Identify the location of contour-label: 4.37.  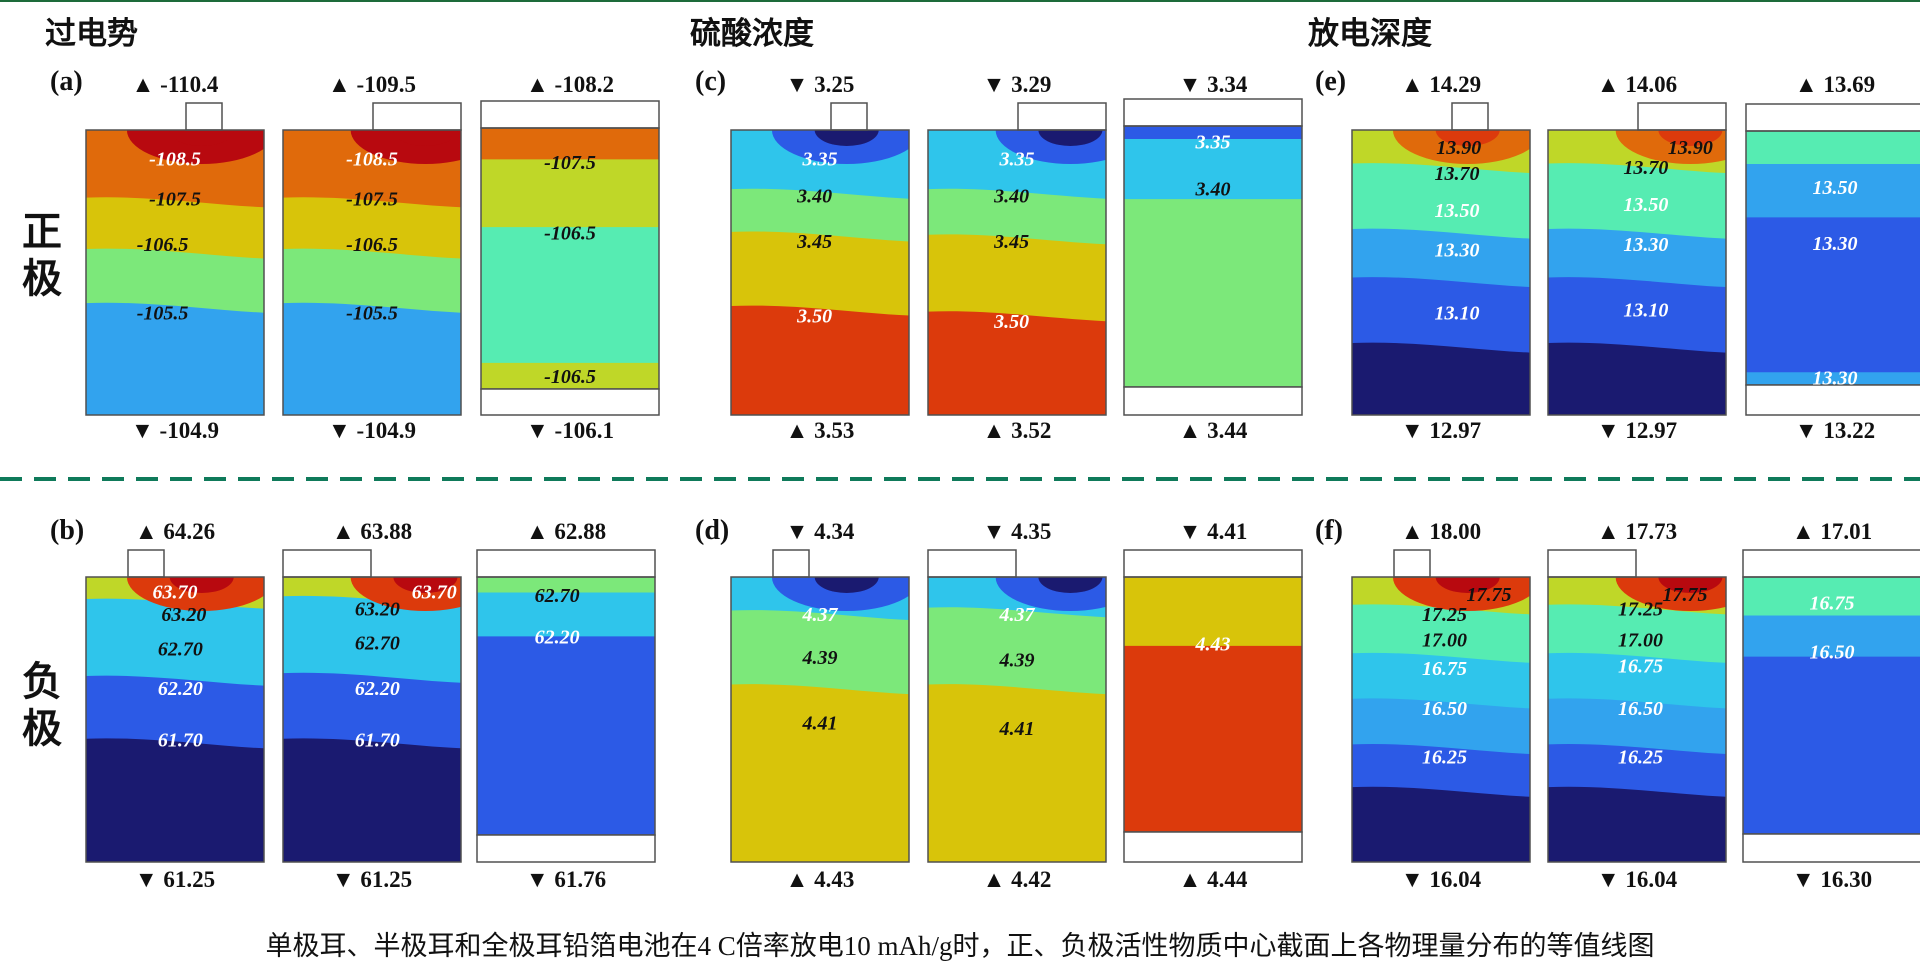
(1017, 615).